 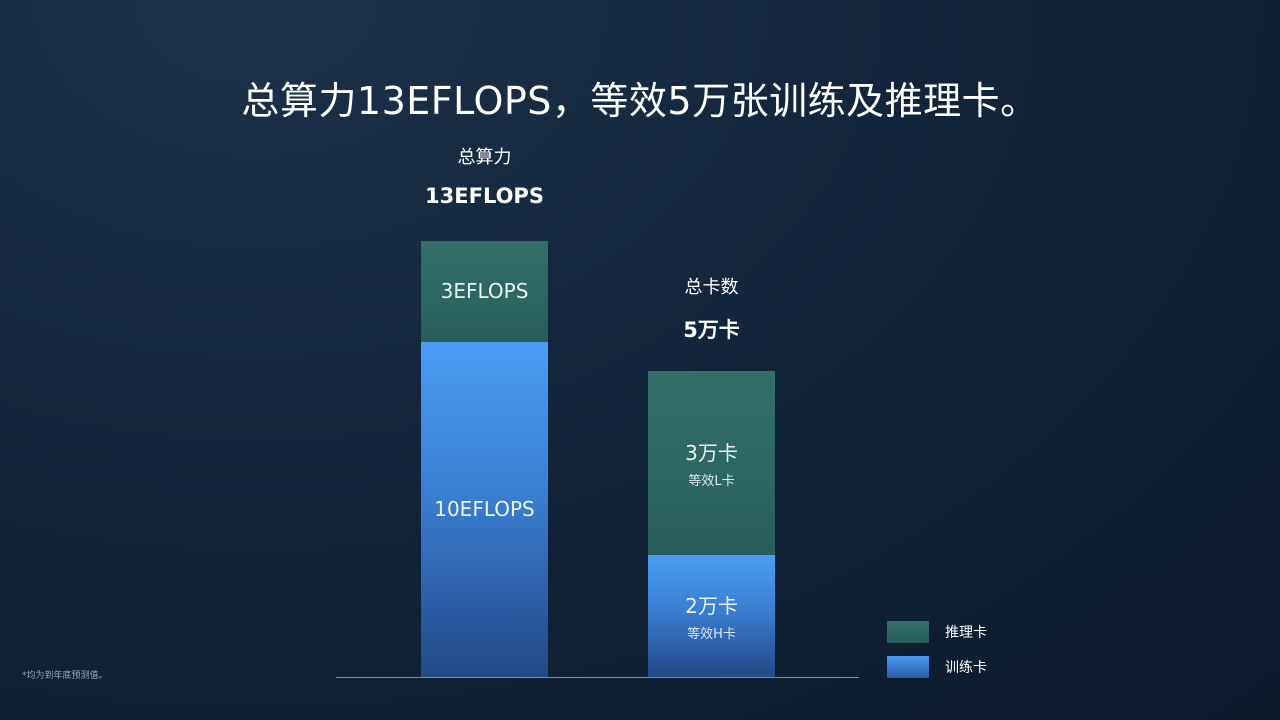 I want to click on bar-0-header-label: 总算力, so click(x=484, y=157).